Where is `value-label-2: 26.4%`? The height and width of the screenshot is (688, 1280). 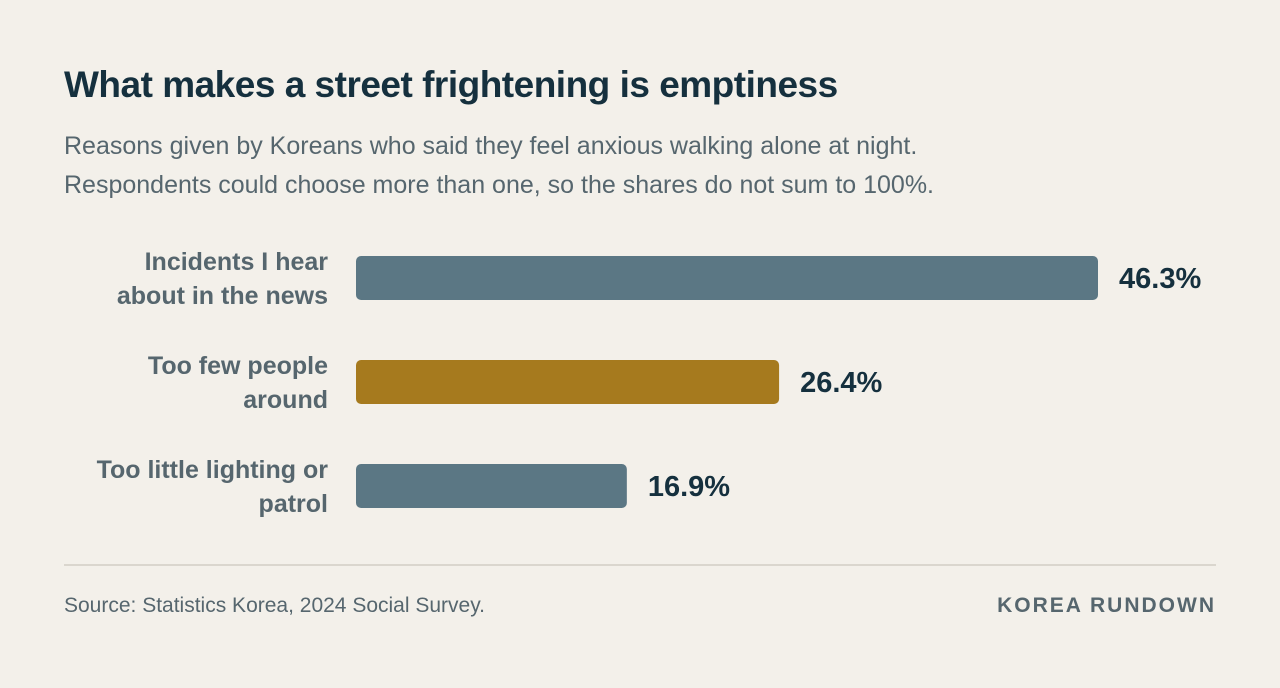
value-label-2: 26.4% is located at coordinates (841, 383).